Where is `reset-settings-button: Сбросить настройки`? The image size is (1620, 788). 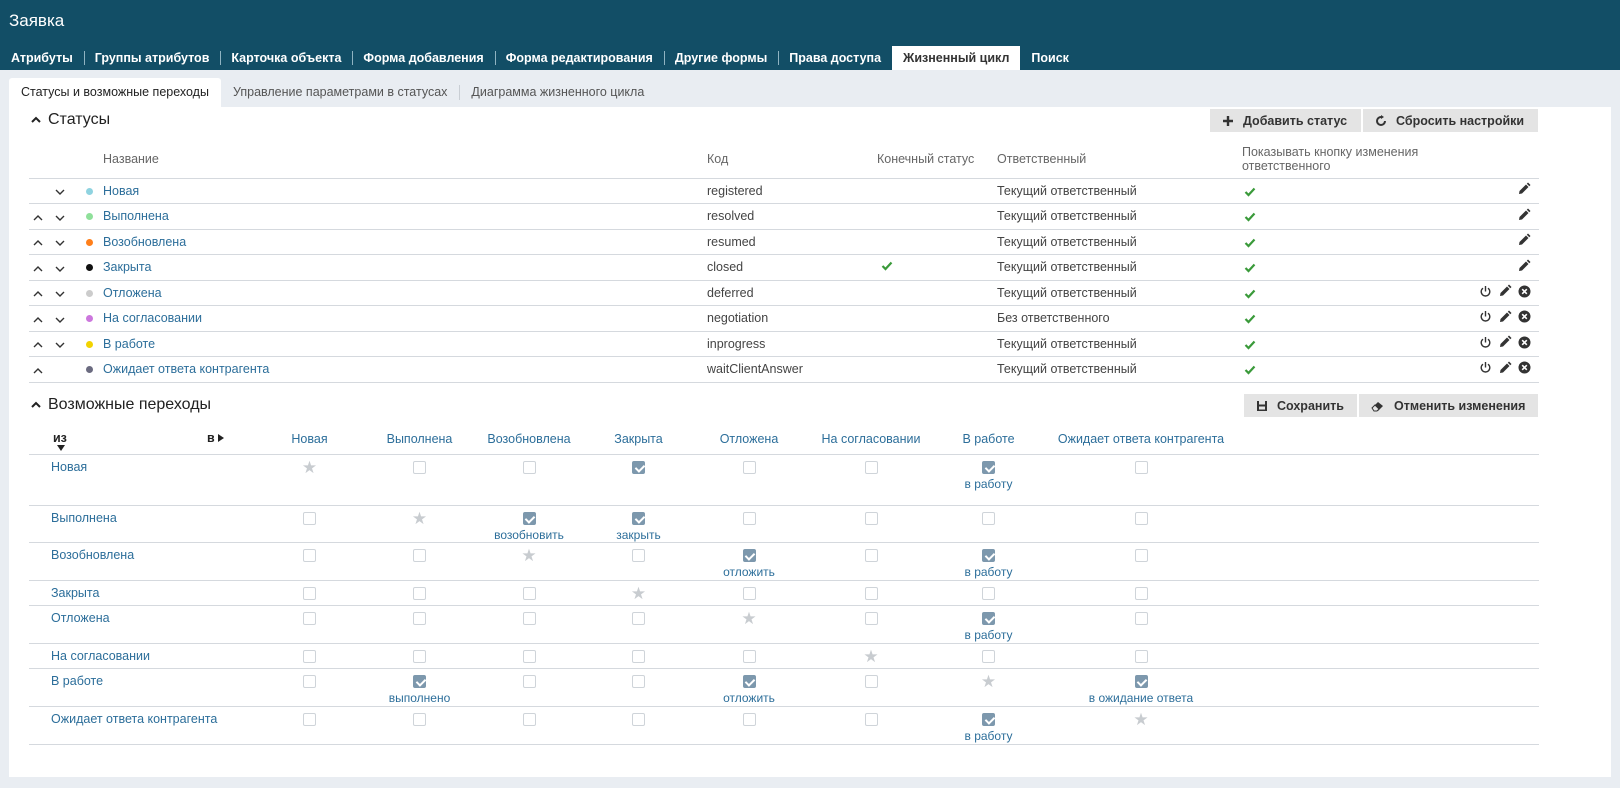
reset-settings-button: Сбросить настройки is located at coordinates (1450, 120).